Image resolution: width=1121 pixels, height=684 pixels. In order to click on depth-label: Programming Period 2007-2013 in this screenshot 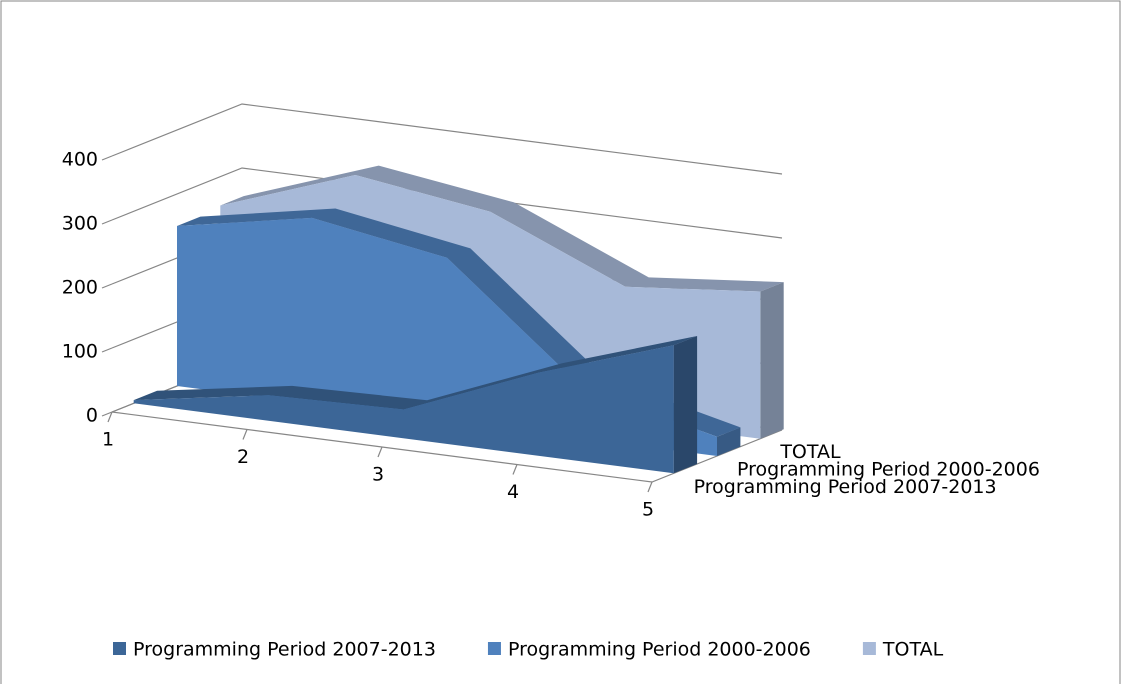, I will do `click(845, 487)`.